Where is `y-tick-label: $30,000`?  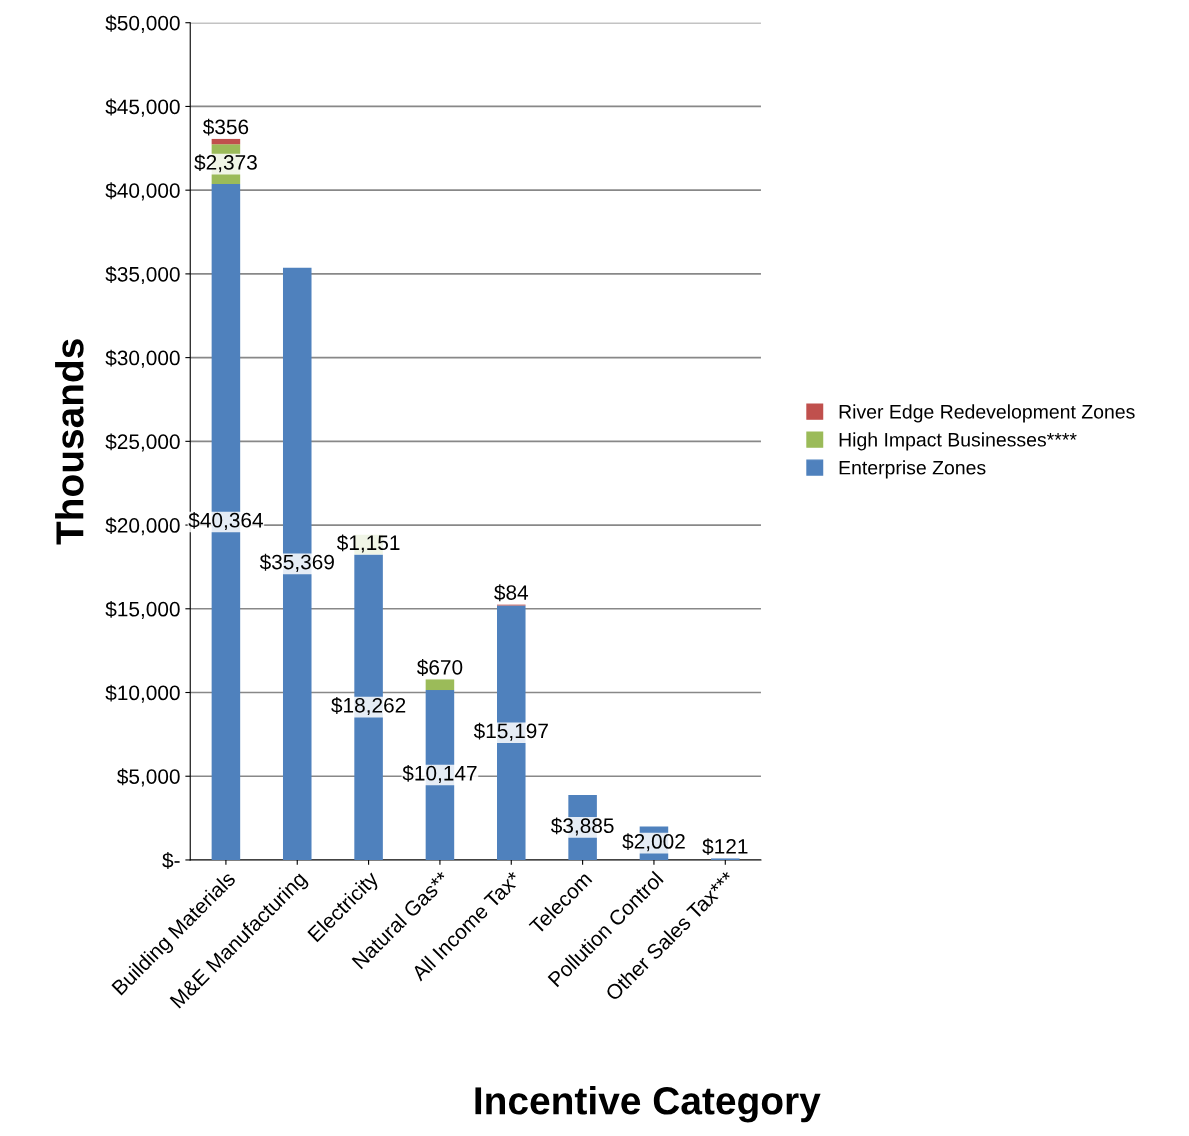
y-tick-label: $30,000 is located at coordinates (142, 358).